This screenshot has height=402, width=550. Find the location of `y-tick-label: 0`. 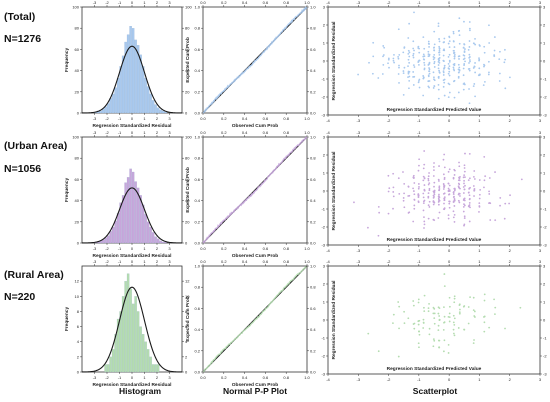

y-tick-label: 0 is located at coordinates (324, 320).